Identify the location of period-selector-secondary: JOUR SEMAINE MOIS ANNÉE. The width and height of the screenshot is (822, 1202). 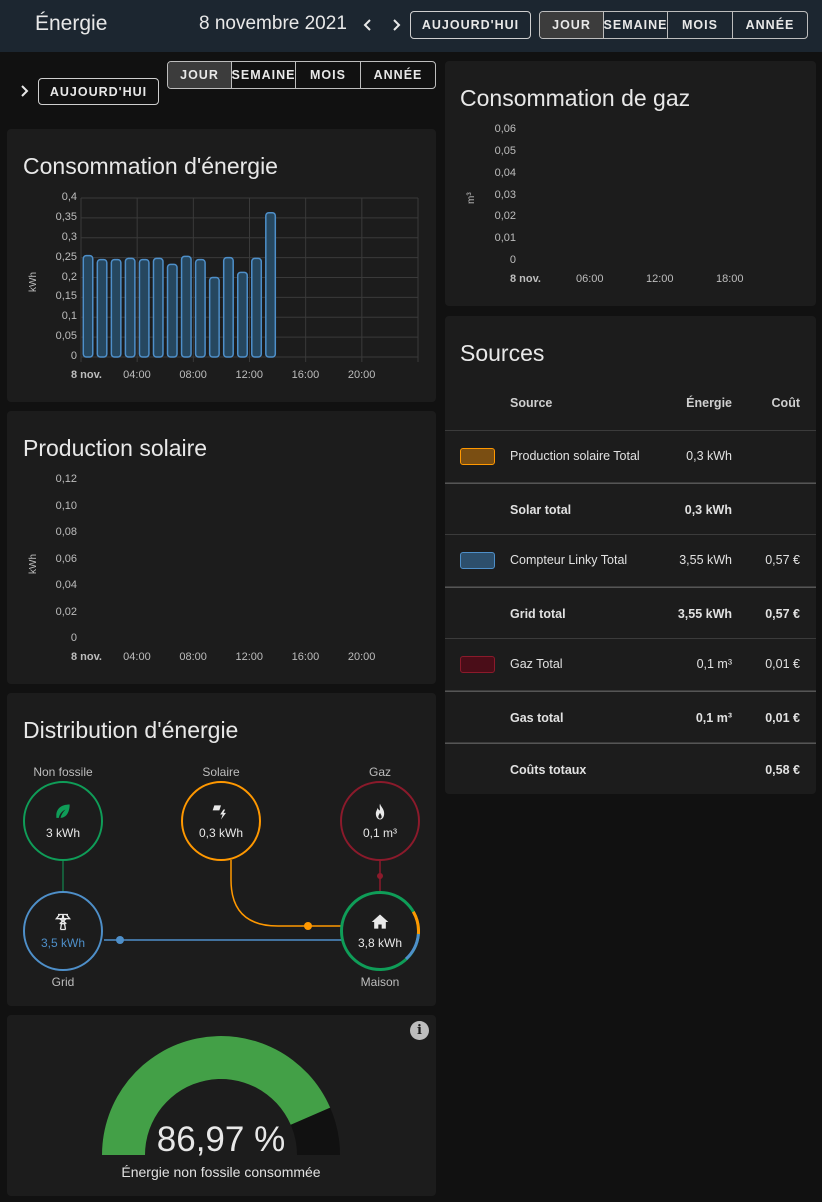
(301, 75).